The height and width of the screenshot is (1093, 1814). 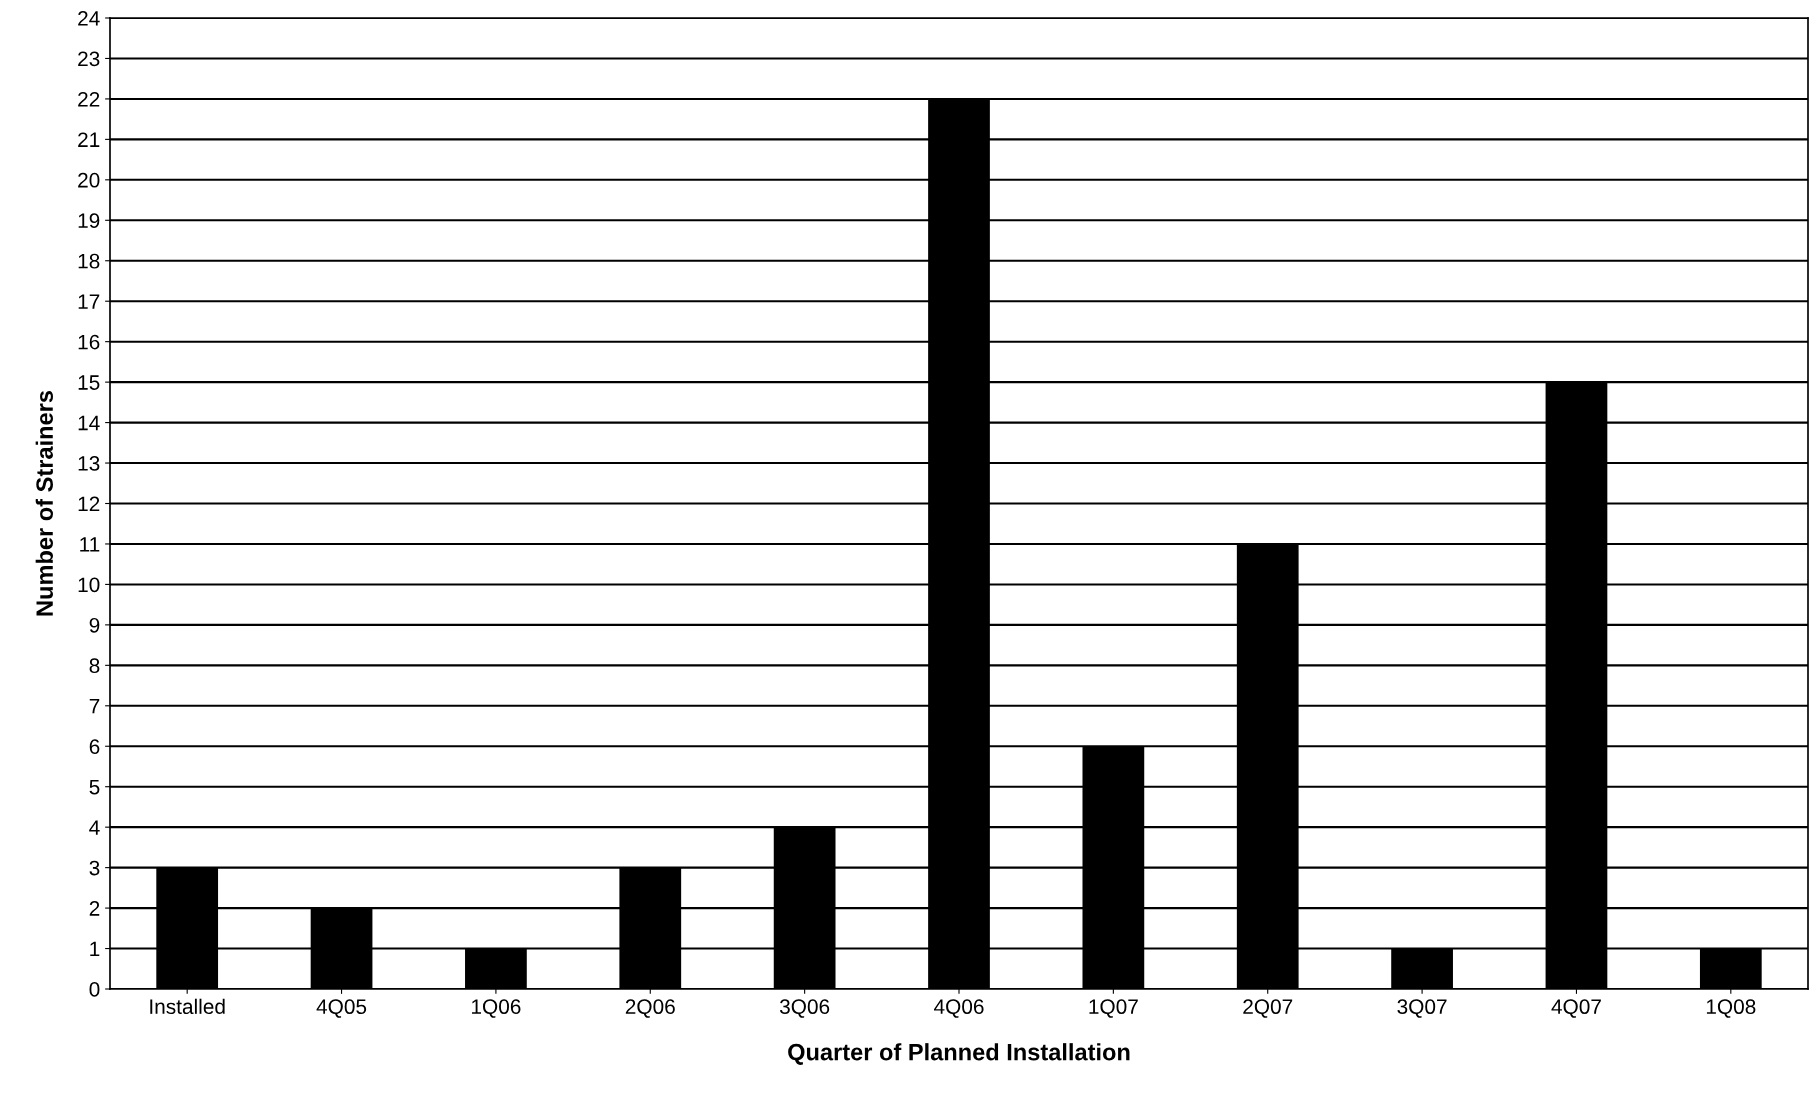 I want to click on y-tick-label: 22, so click(x=89, y=99).